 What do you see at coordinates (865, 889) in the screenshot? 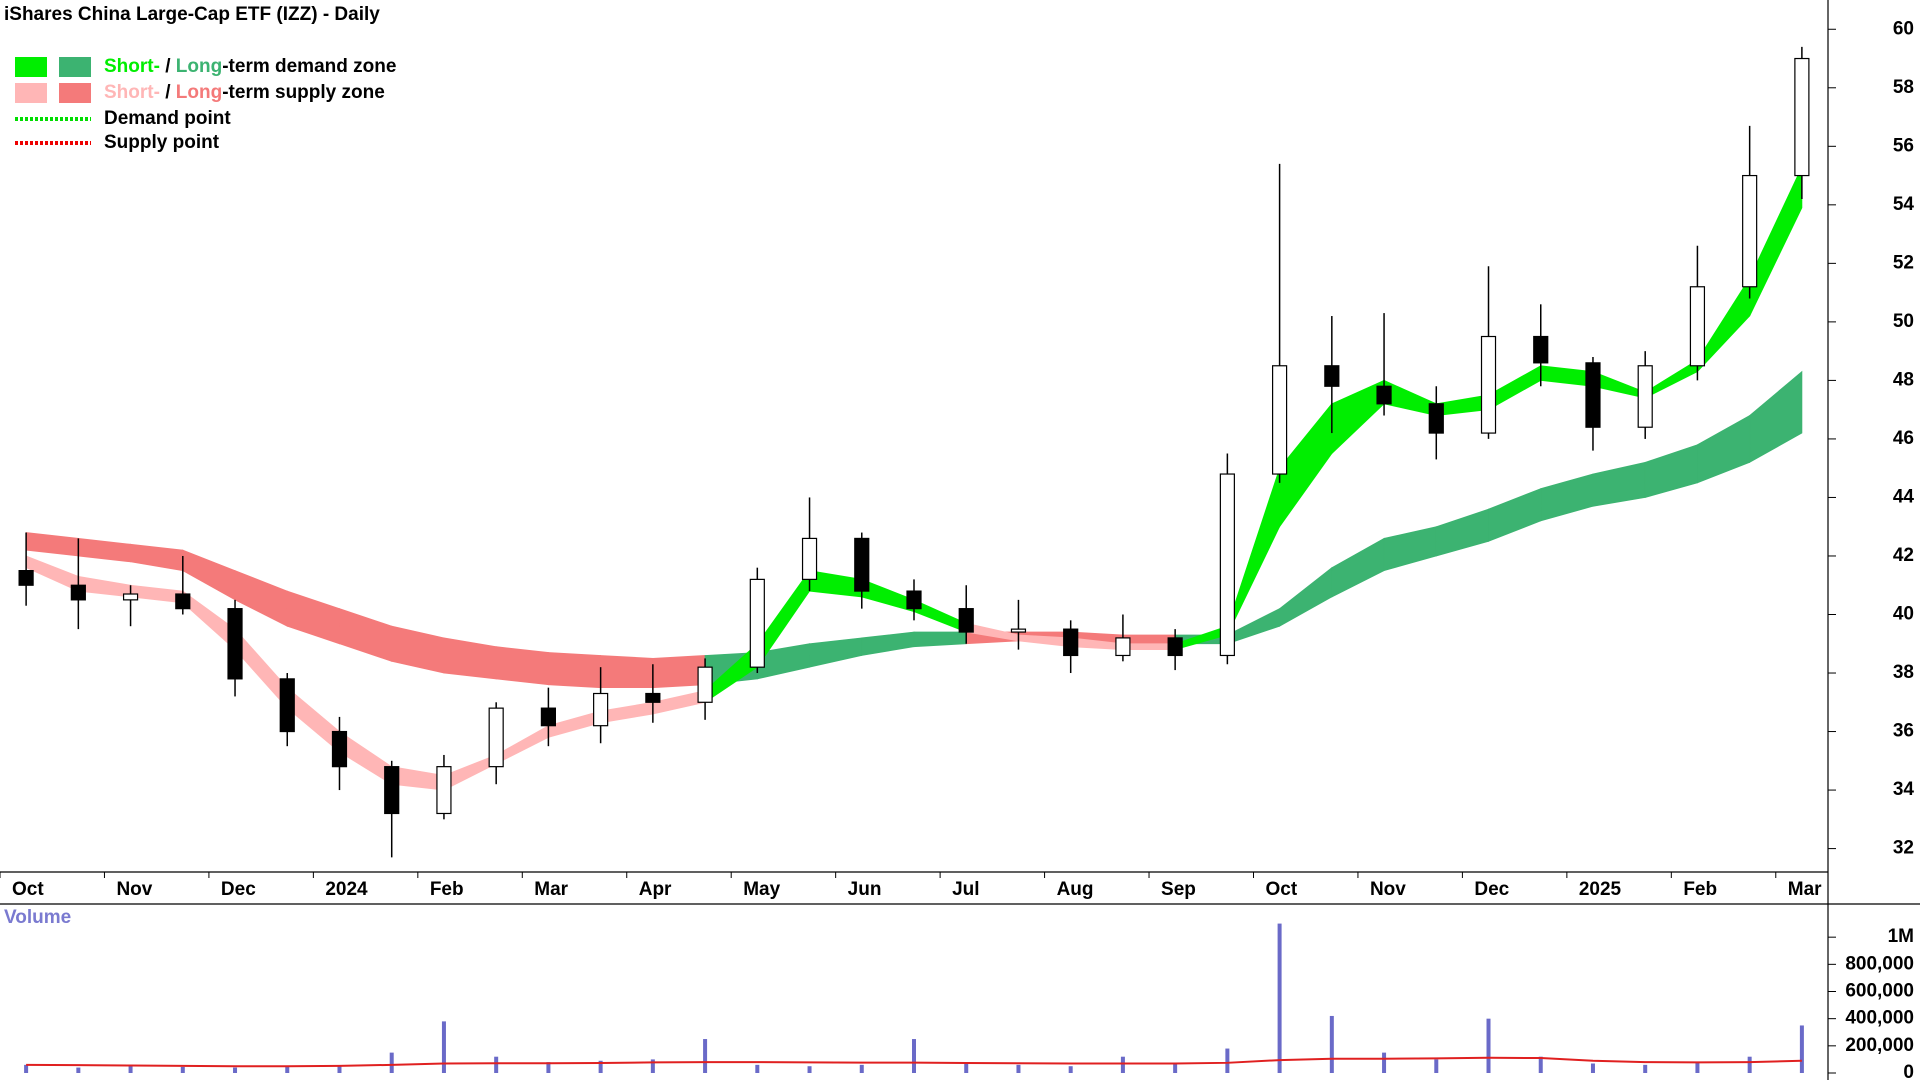
I see `x-tick-label: Jun` at bounding box center [865, 889].